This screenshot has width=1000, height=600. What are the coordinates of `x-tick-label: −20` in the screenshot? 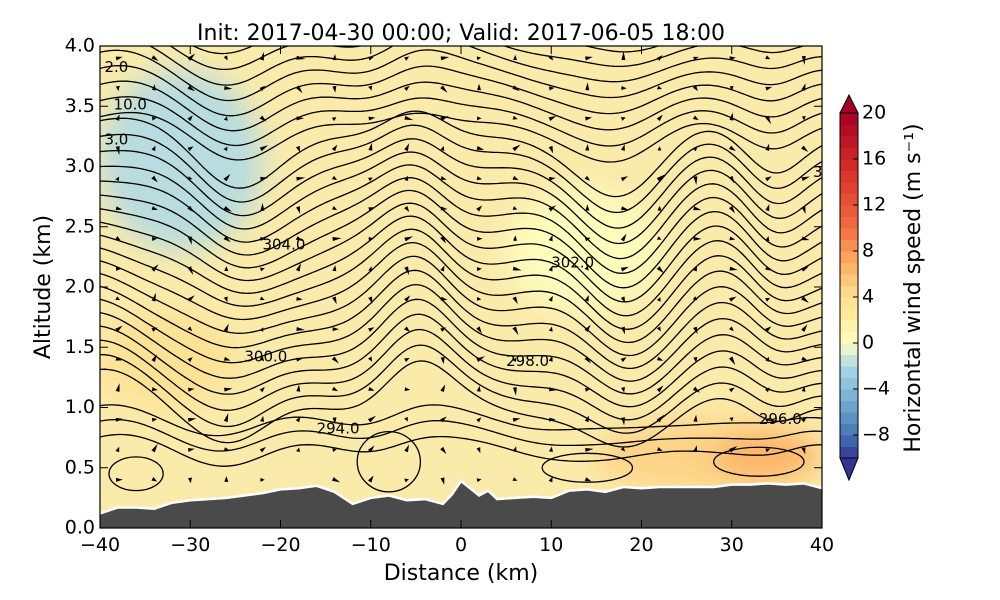 It's located at (280, 545).